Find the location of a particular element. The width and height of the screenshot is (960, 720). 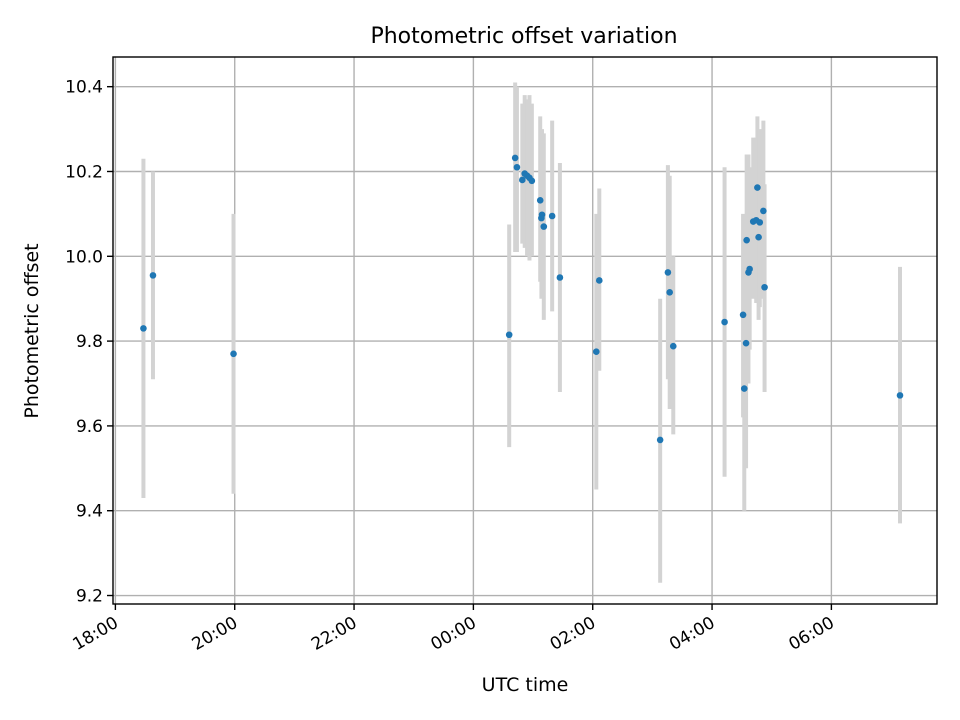

y-tick-label: 10.4 is located at coordinates (84, 88).